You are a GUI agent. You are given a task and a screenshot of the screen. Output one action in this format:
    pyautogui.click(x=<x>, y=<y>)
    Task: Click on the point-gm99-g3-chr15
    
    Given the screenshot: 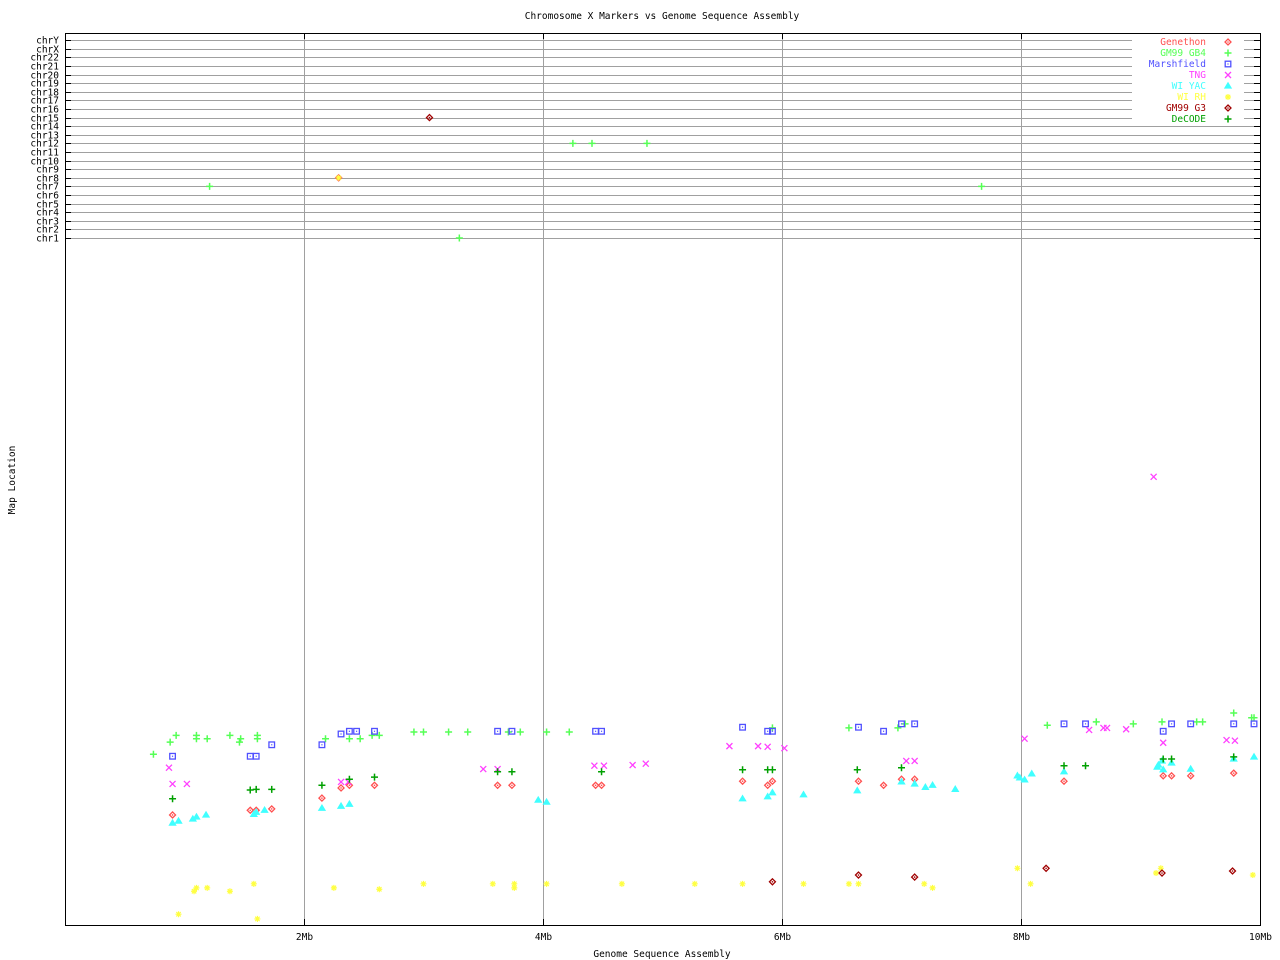 What is the action you would take?
    pyautogui.click(x=429, y=117)
    